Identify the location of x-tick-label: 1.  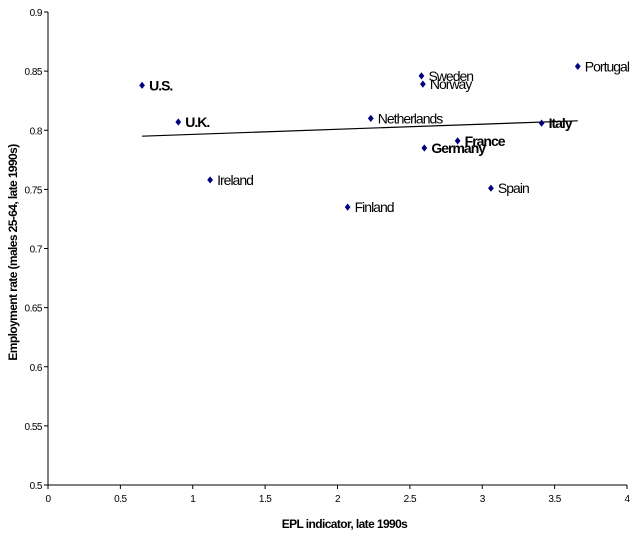
(193, 499).